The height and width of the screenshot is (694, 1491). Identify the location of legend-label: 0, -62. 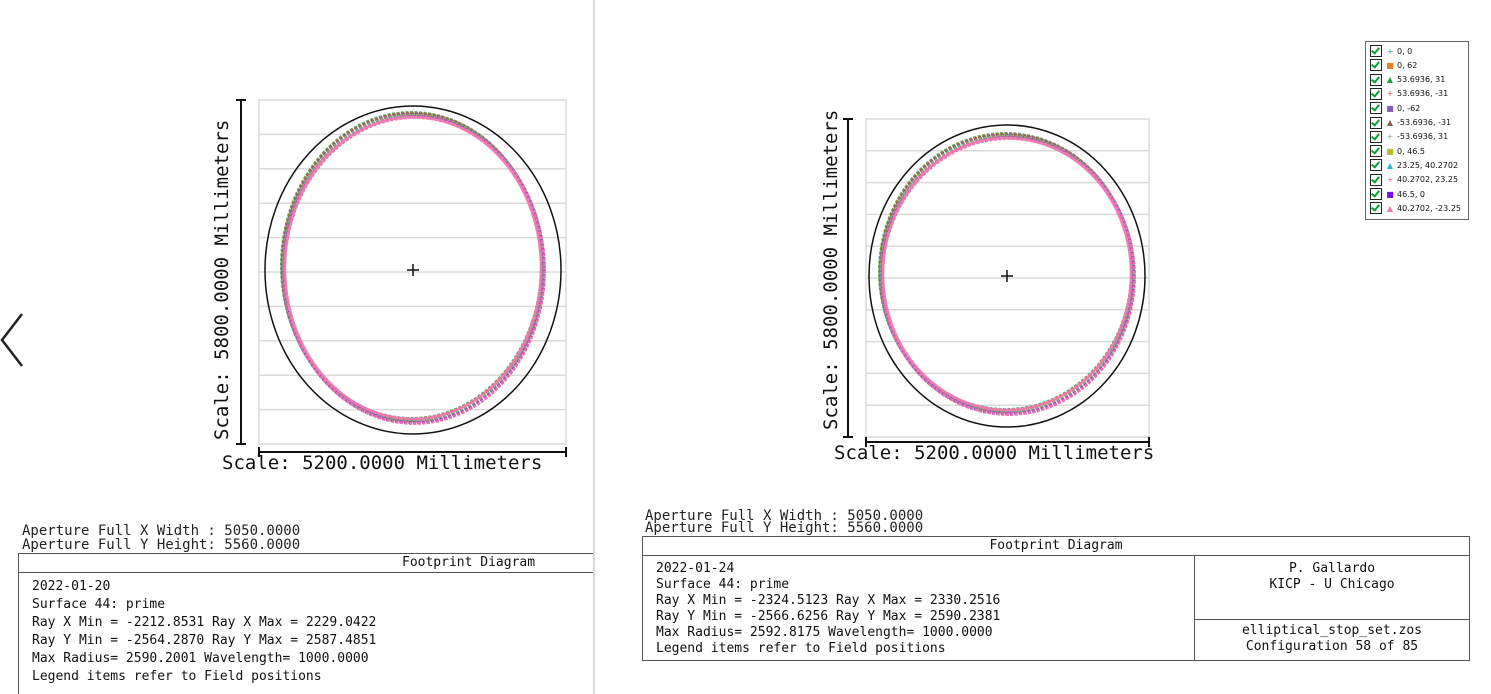
(1409, 108).